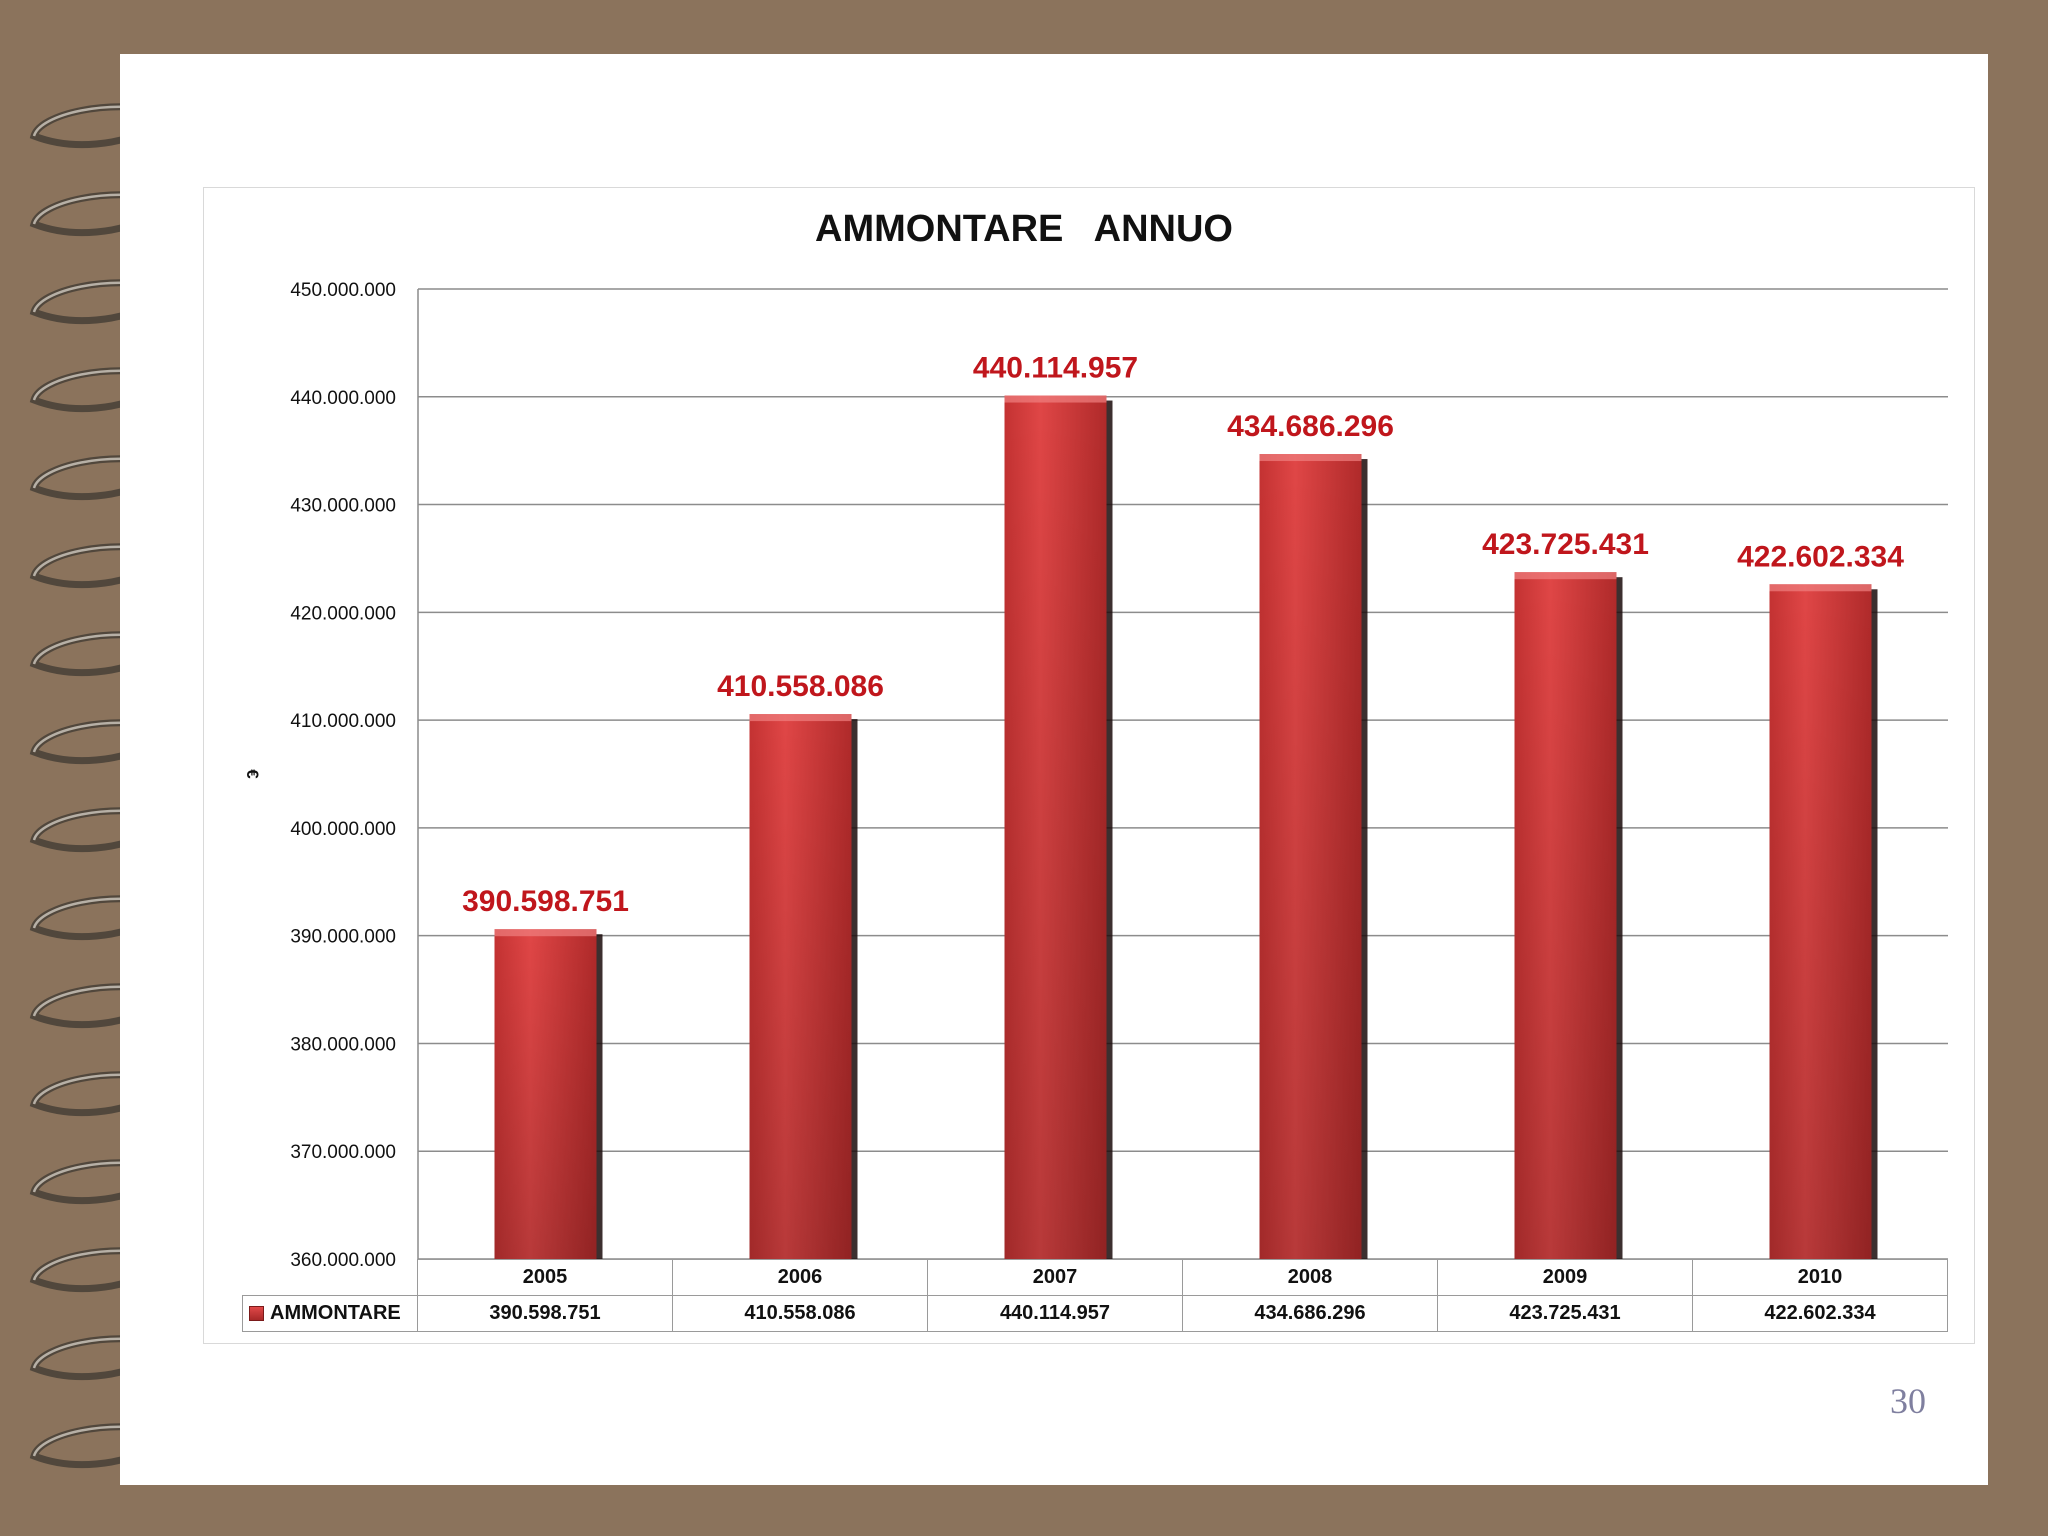 This screenshot has width=2048, height=1536. Describe the element at coordinates (343, 398) in the screenshot. I see `y-tick-label: 440.000.000` at that location.